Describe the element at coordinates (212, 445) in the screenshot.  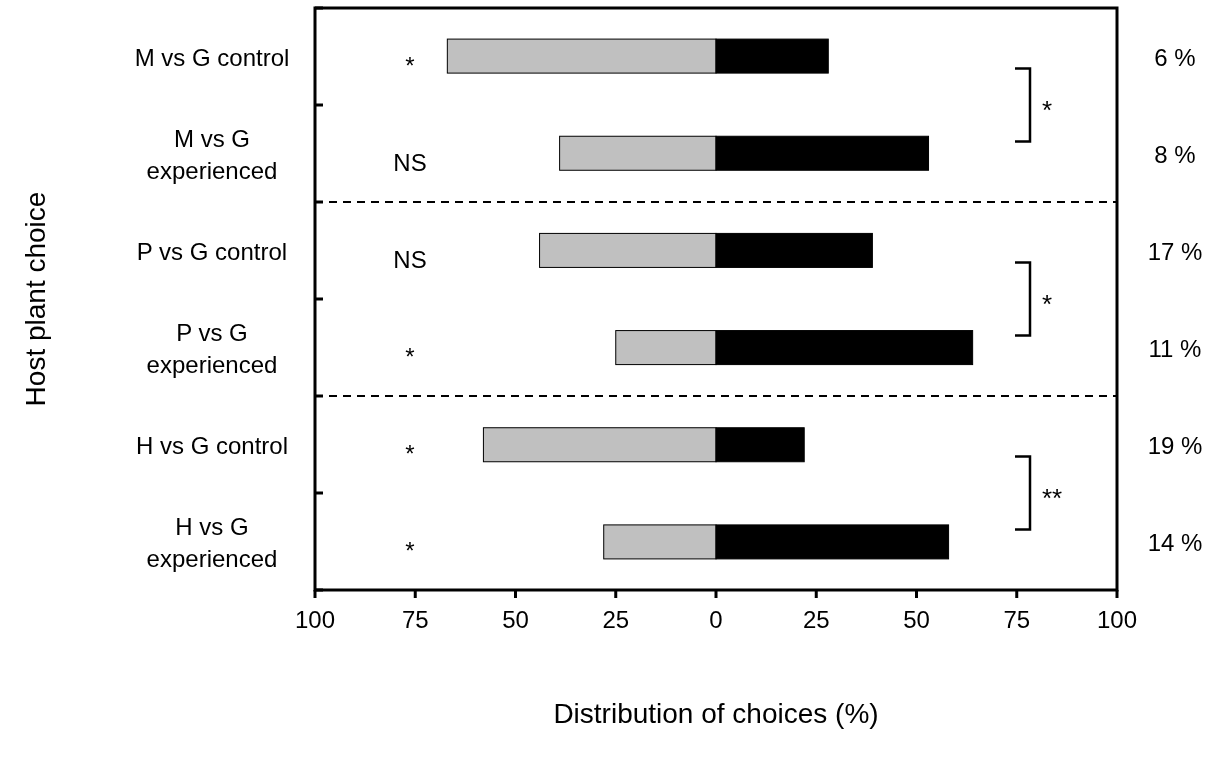
I see `y-tick-label: H vs G control` at that location.